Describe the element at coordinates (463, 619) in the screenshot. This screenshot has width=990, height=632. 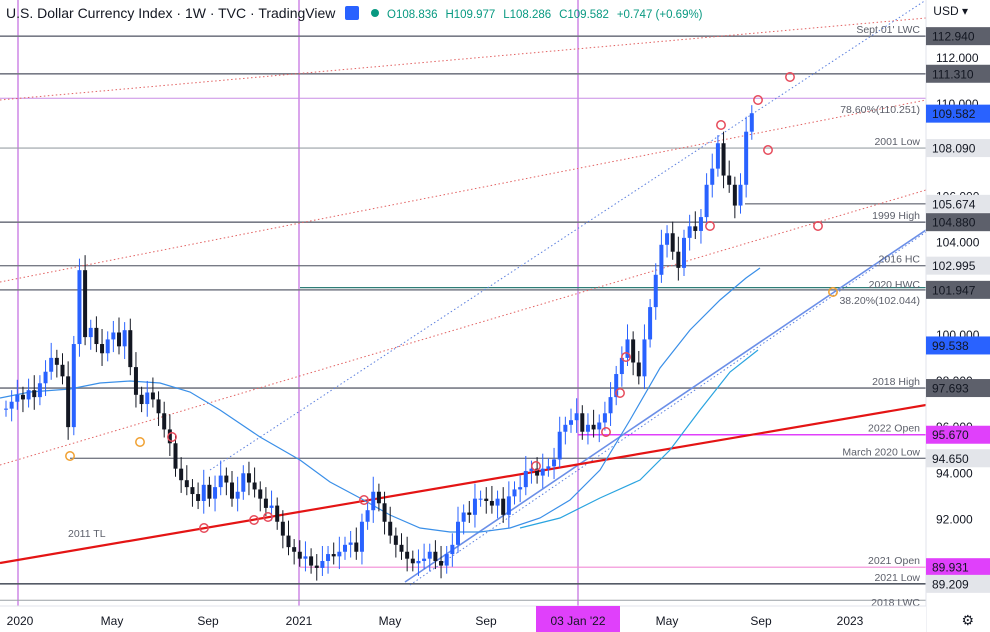
I see `time-axis` at that location.